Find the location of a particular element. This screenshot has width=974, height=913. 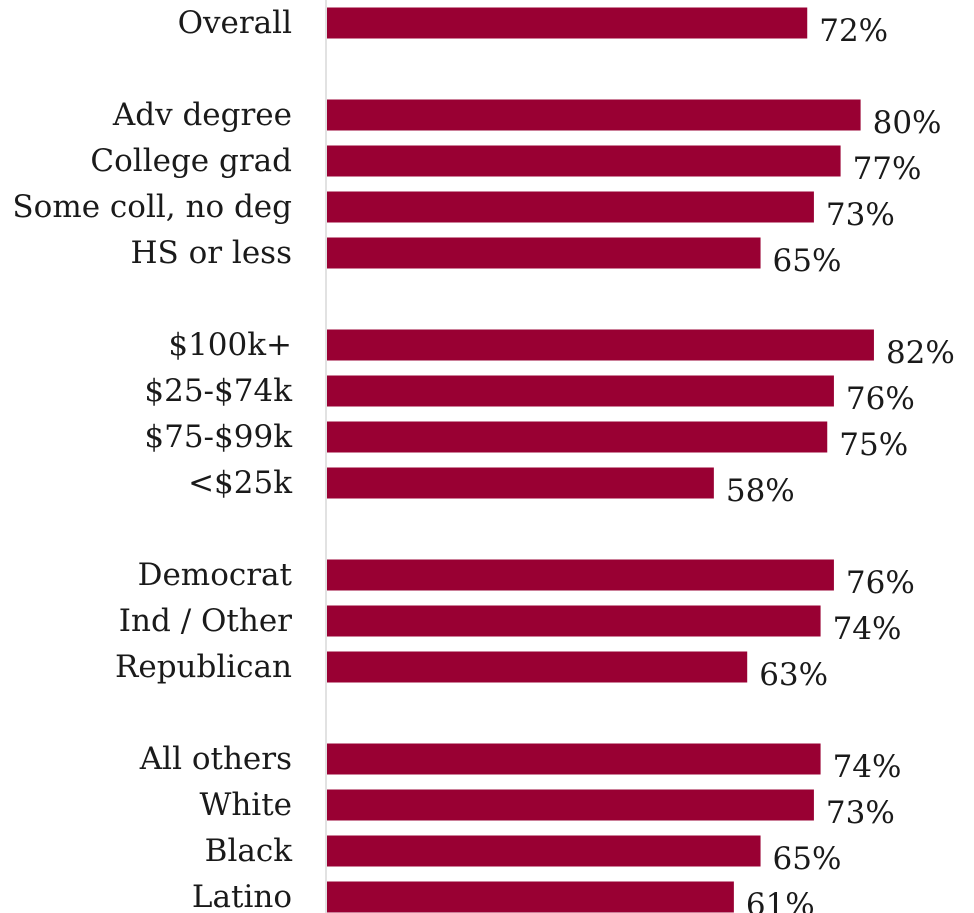

value-label-overall: 72% is located at coordinates (853, 31).